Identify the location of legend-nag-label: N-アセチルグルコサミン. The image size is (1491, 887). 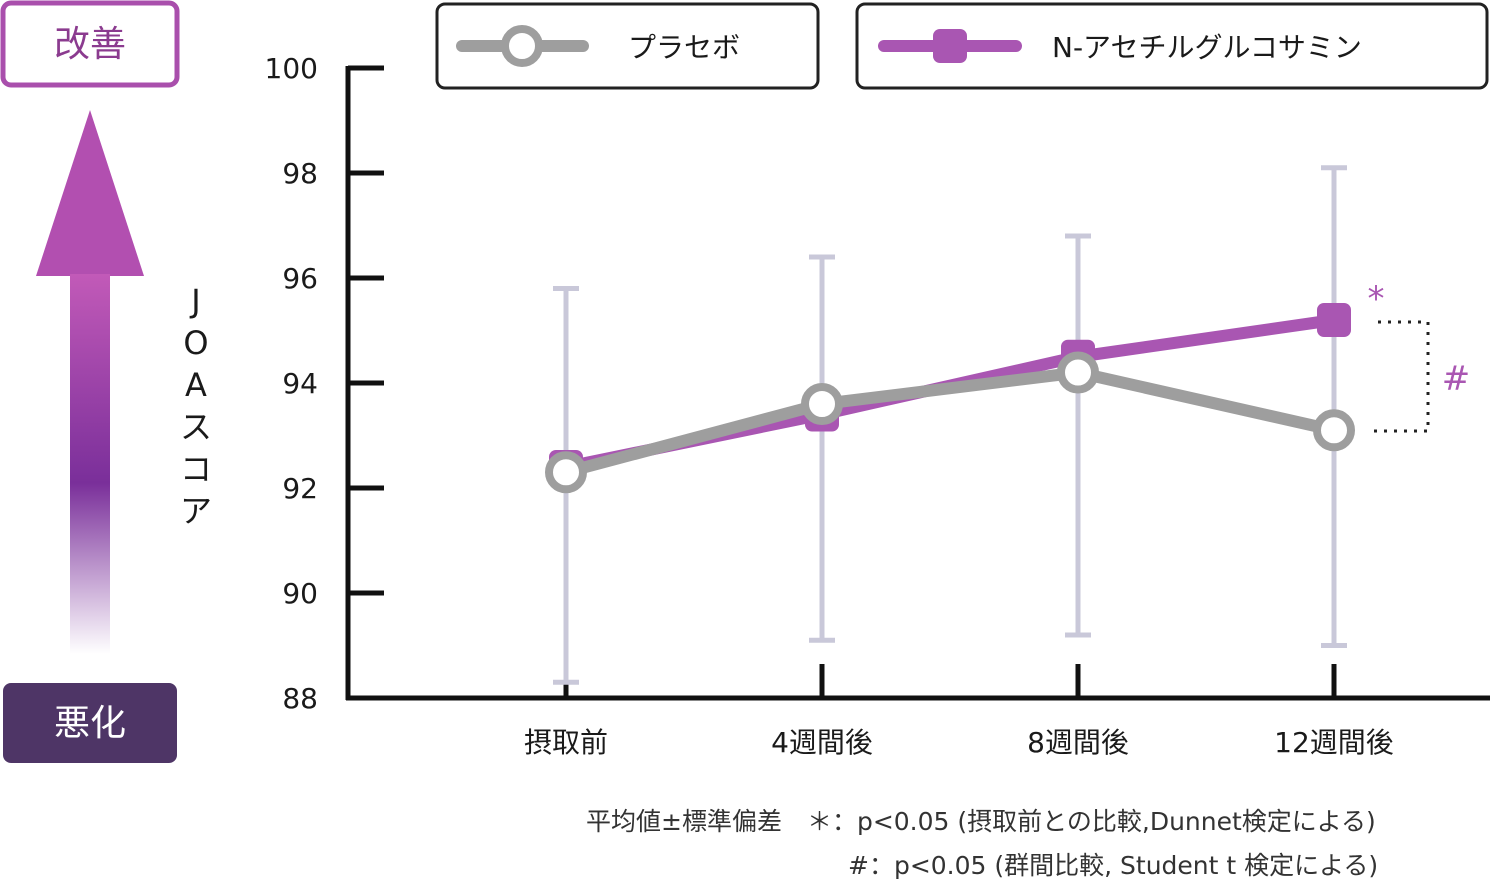
(1207, 47).